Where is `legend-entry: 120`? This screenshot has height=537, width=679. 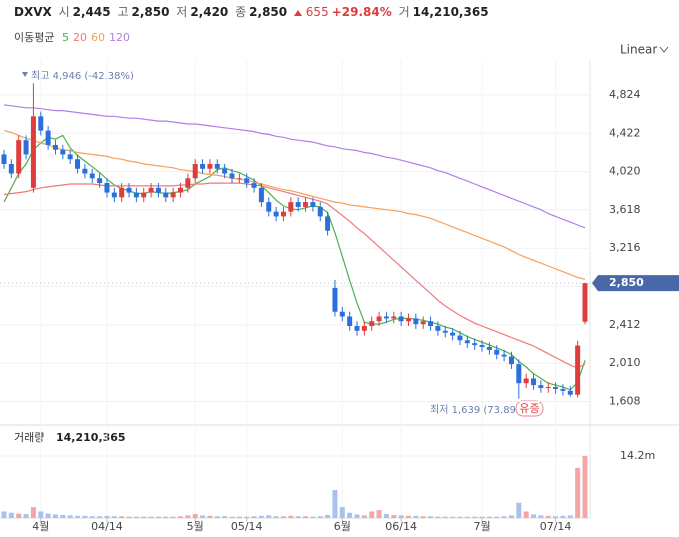 legend-entry: 120 is located at coordinates (119, 37).